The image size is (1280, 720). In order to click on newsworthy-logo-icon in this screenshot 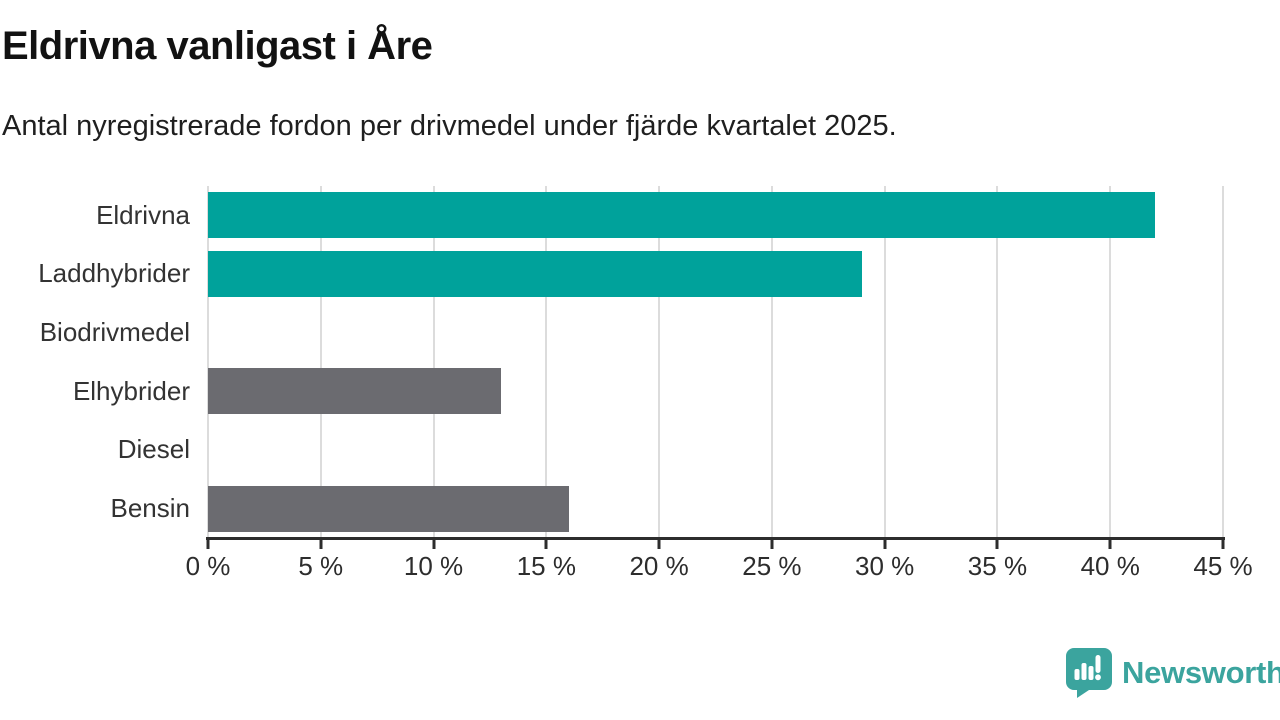, I will do `click(1089, 673)`.